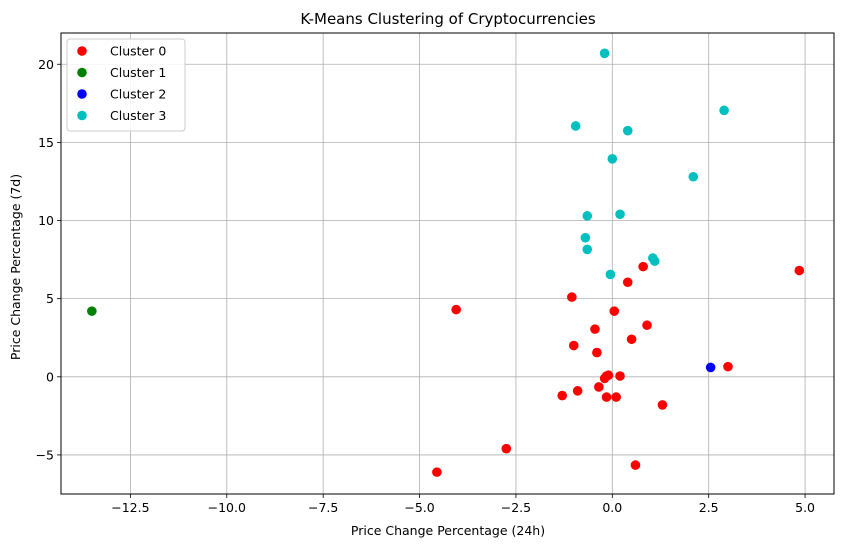 This screenshot has height=547, width=844. Describe the element at coordinates (45, 454) in the screenshot. I see `y-tick-label: −5` at that location.